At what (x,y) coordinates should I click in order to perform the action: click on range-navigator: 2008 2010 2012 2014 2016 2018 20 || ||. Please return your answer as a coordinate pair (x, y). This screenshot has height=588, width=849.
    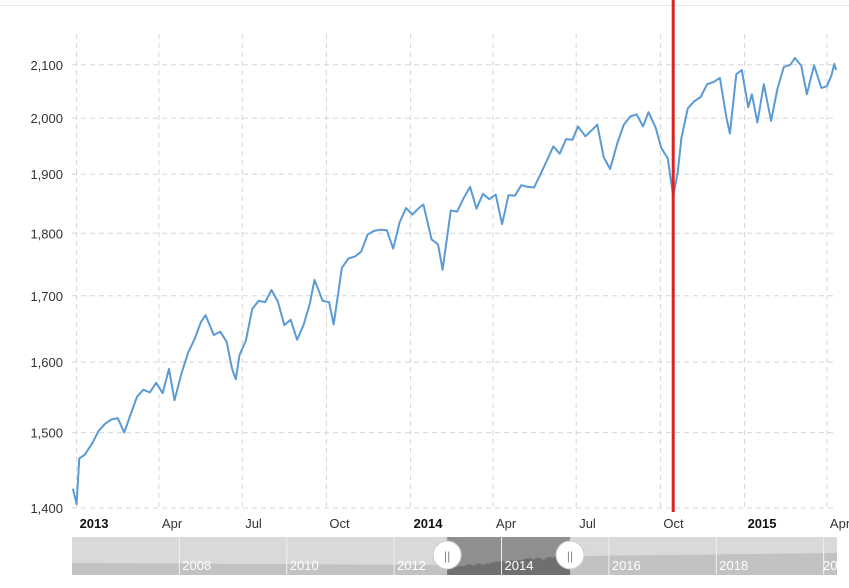
    Looking at the image, I should click on (454, 556).